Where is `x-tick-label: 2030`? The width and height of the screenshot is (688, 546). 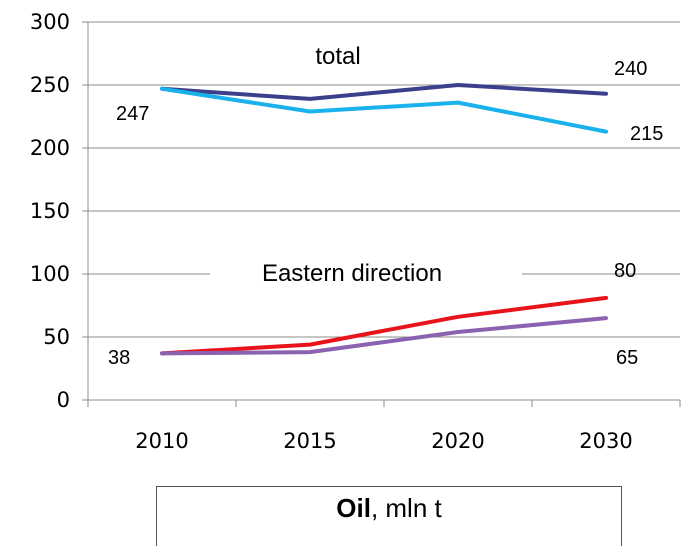 x-tick-label: 2030 is located at coordinates (605, 441).